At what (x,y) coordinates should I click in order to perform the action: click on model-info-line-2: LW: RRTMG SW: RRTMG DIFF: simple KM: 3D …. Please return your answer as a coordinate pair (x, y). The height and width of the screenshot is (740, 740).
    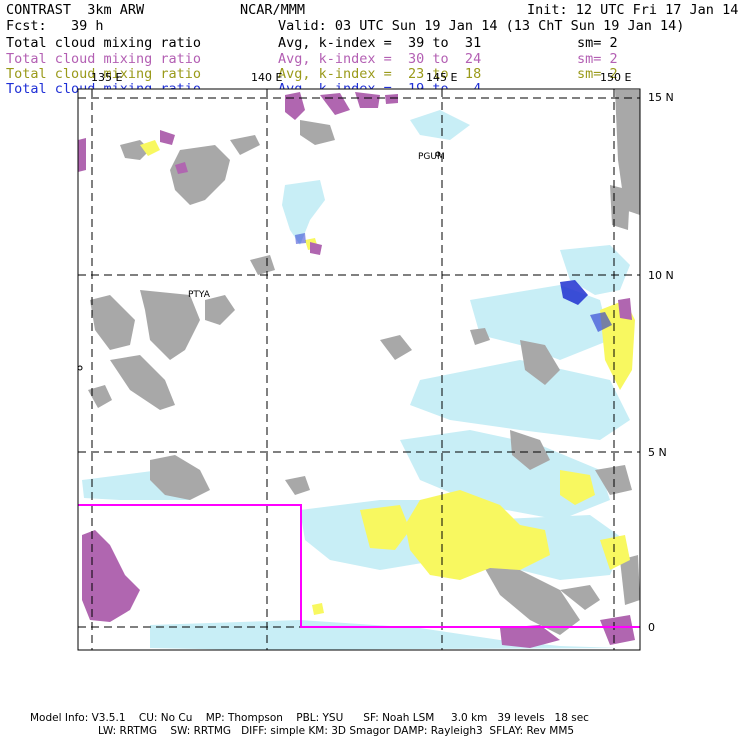
    Looking at the image, I should click on (336, 731).